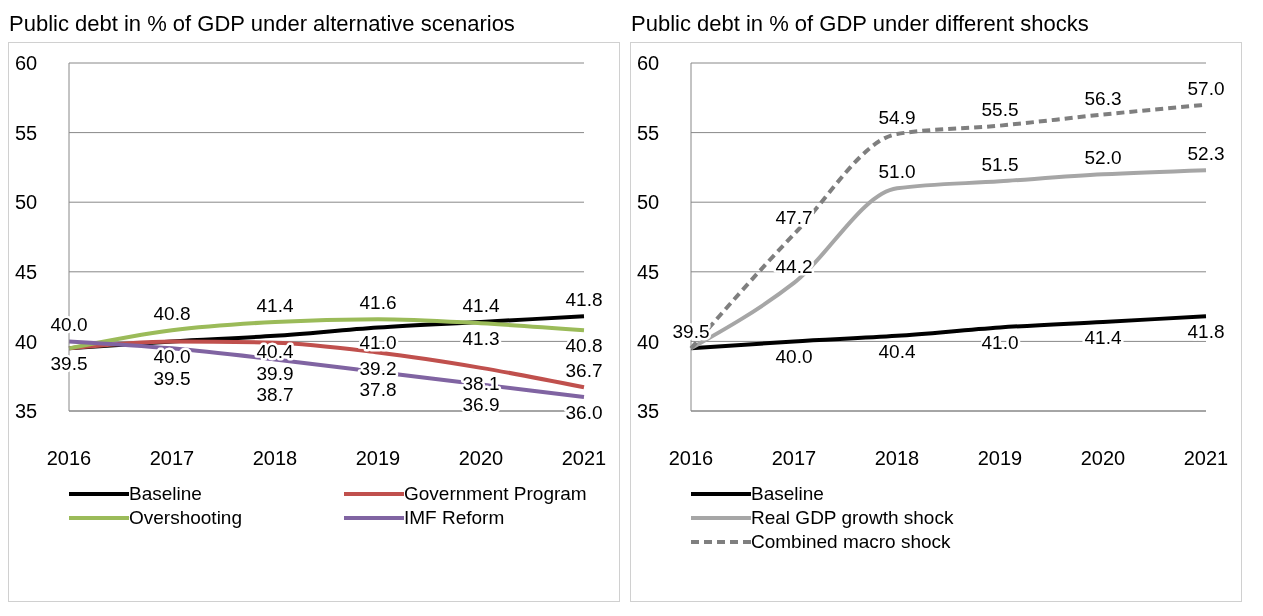 The image size is (1263, 616). What do you see at coordinates (794, 218) in the screenshot?
I see `data-label: 47.7` at bounding box center [794, 218].